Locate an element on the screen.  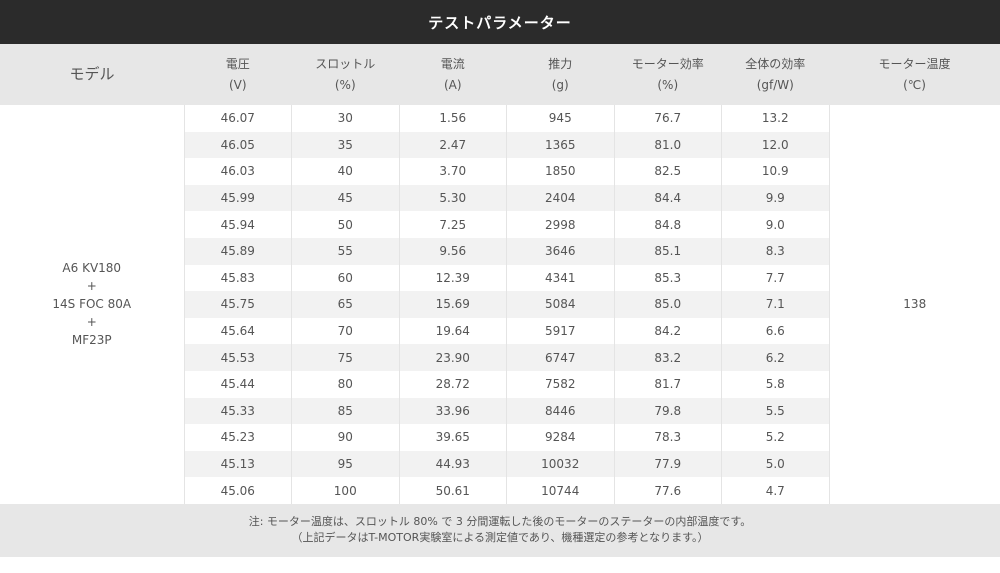
table-row: 45.64 70 19.64 5917 84.2 6.6 is located at coordinates (500, 331).